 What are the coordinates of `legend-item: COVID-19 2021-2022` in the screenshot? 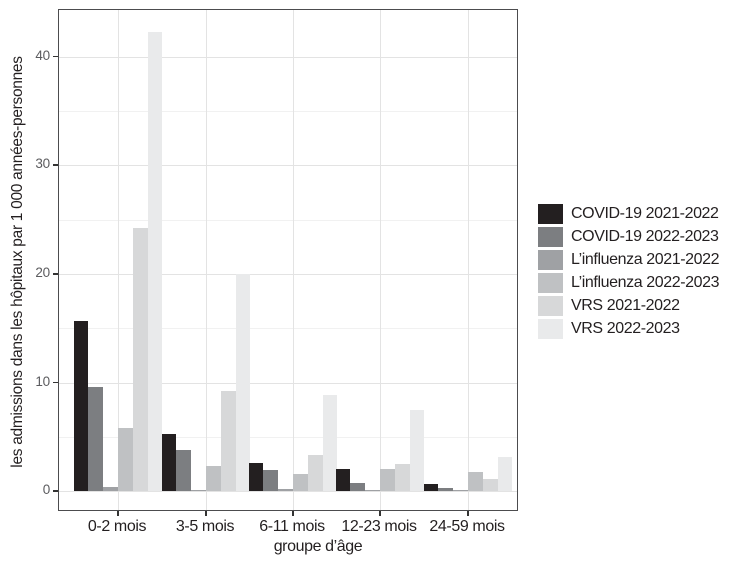 It's located at (628, 213).